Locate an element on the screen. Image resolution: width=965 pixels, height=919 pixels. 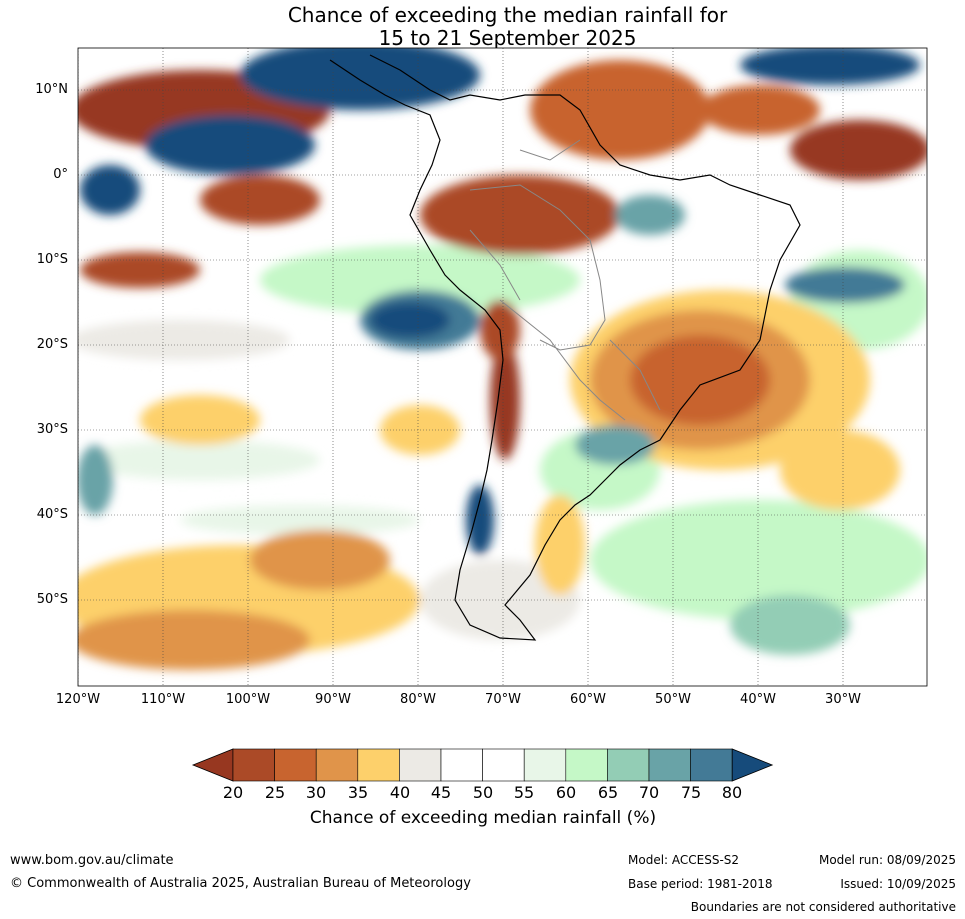
model-run-date: Model run: 08/09/2025 is located at coordinates (887, 860).